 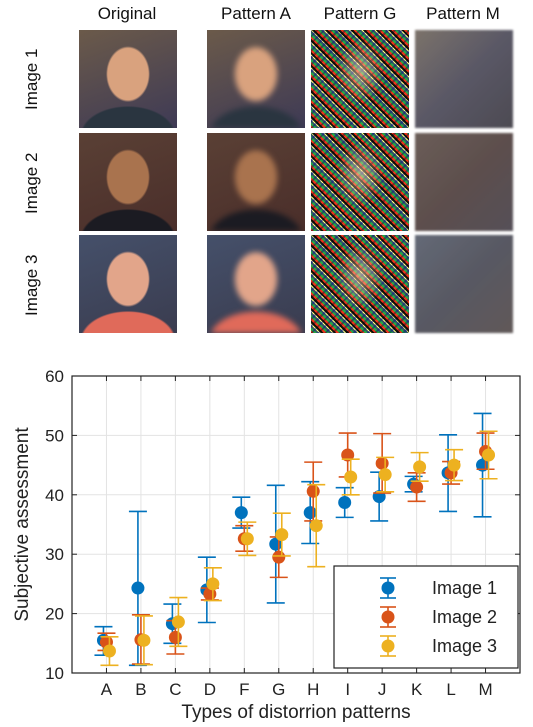 I want to click on y-tick-label: 50, so click(x=54, y=435).